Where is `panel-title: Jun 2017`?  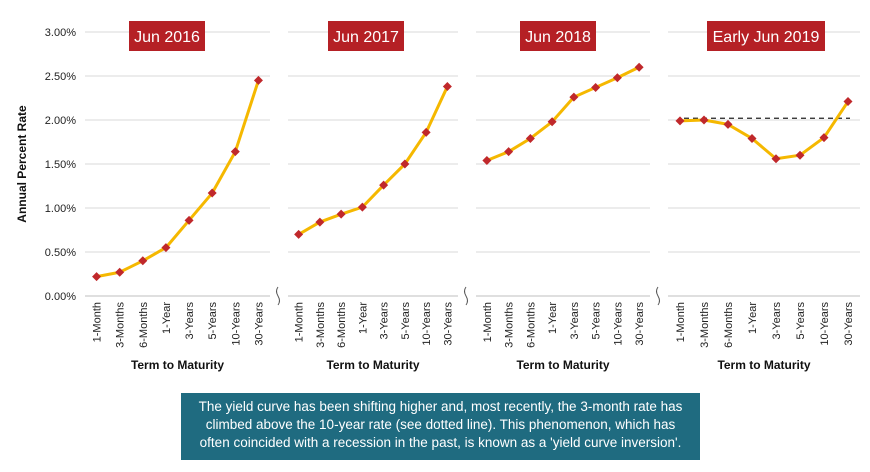 panel-title: Jun 2017 is located at coordinates (366, 37).